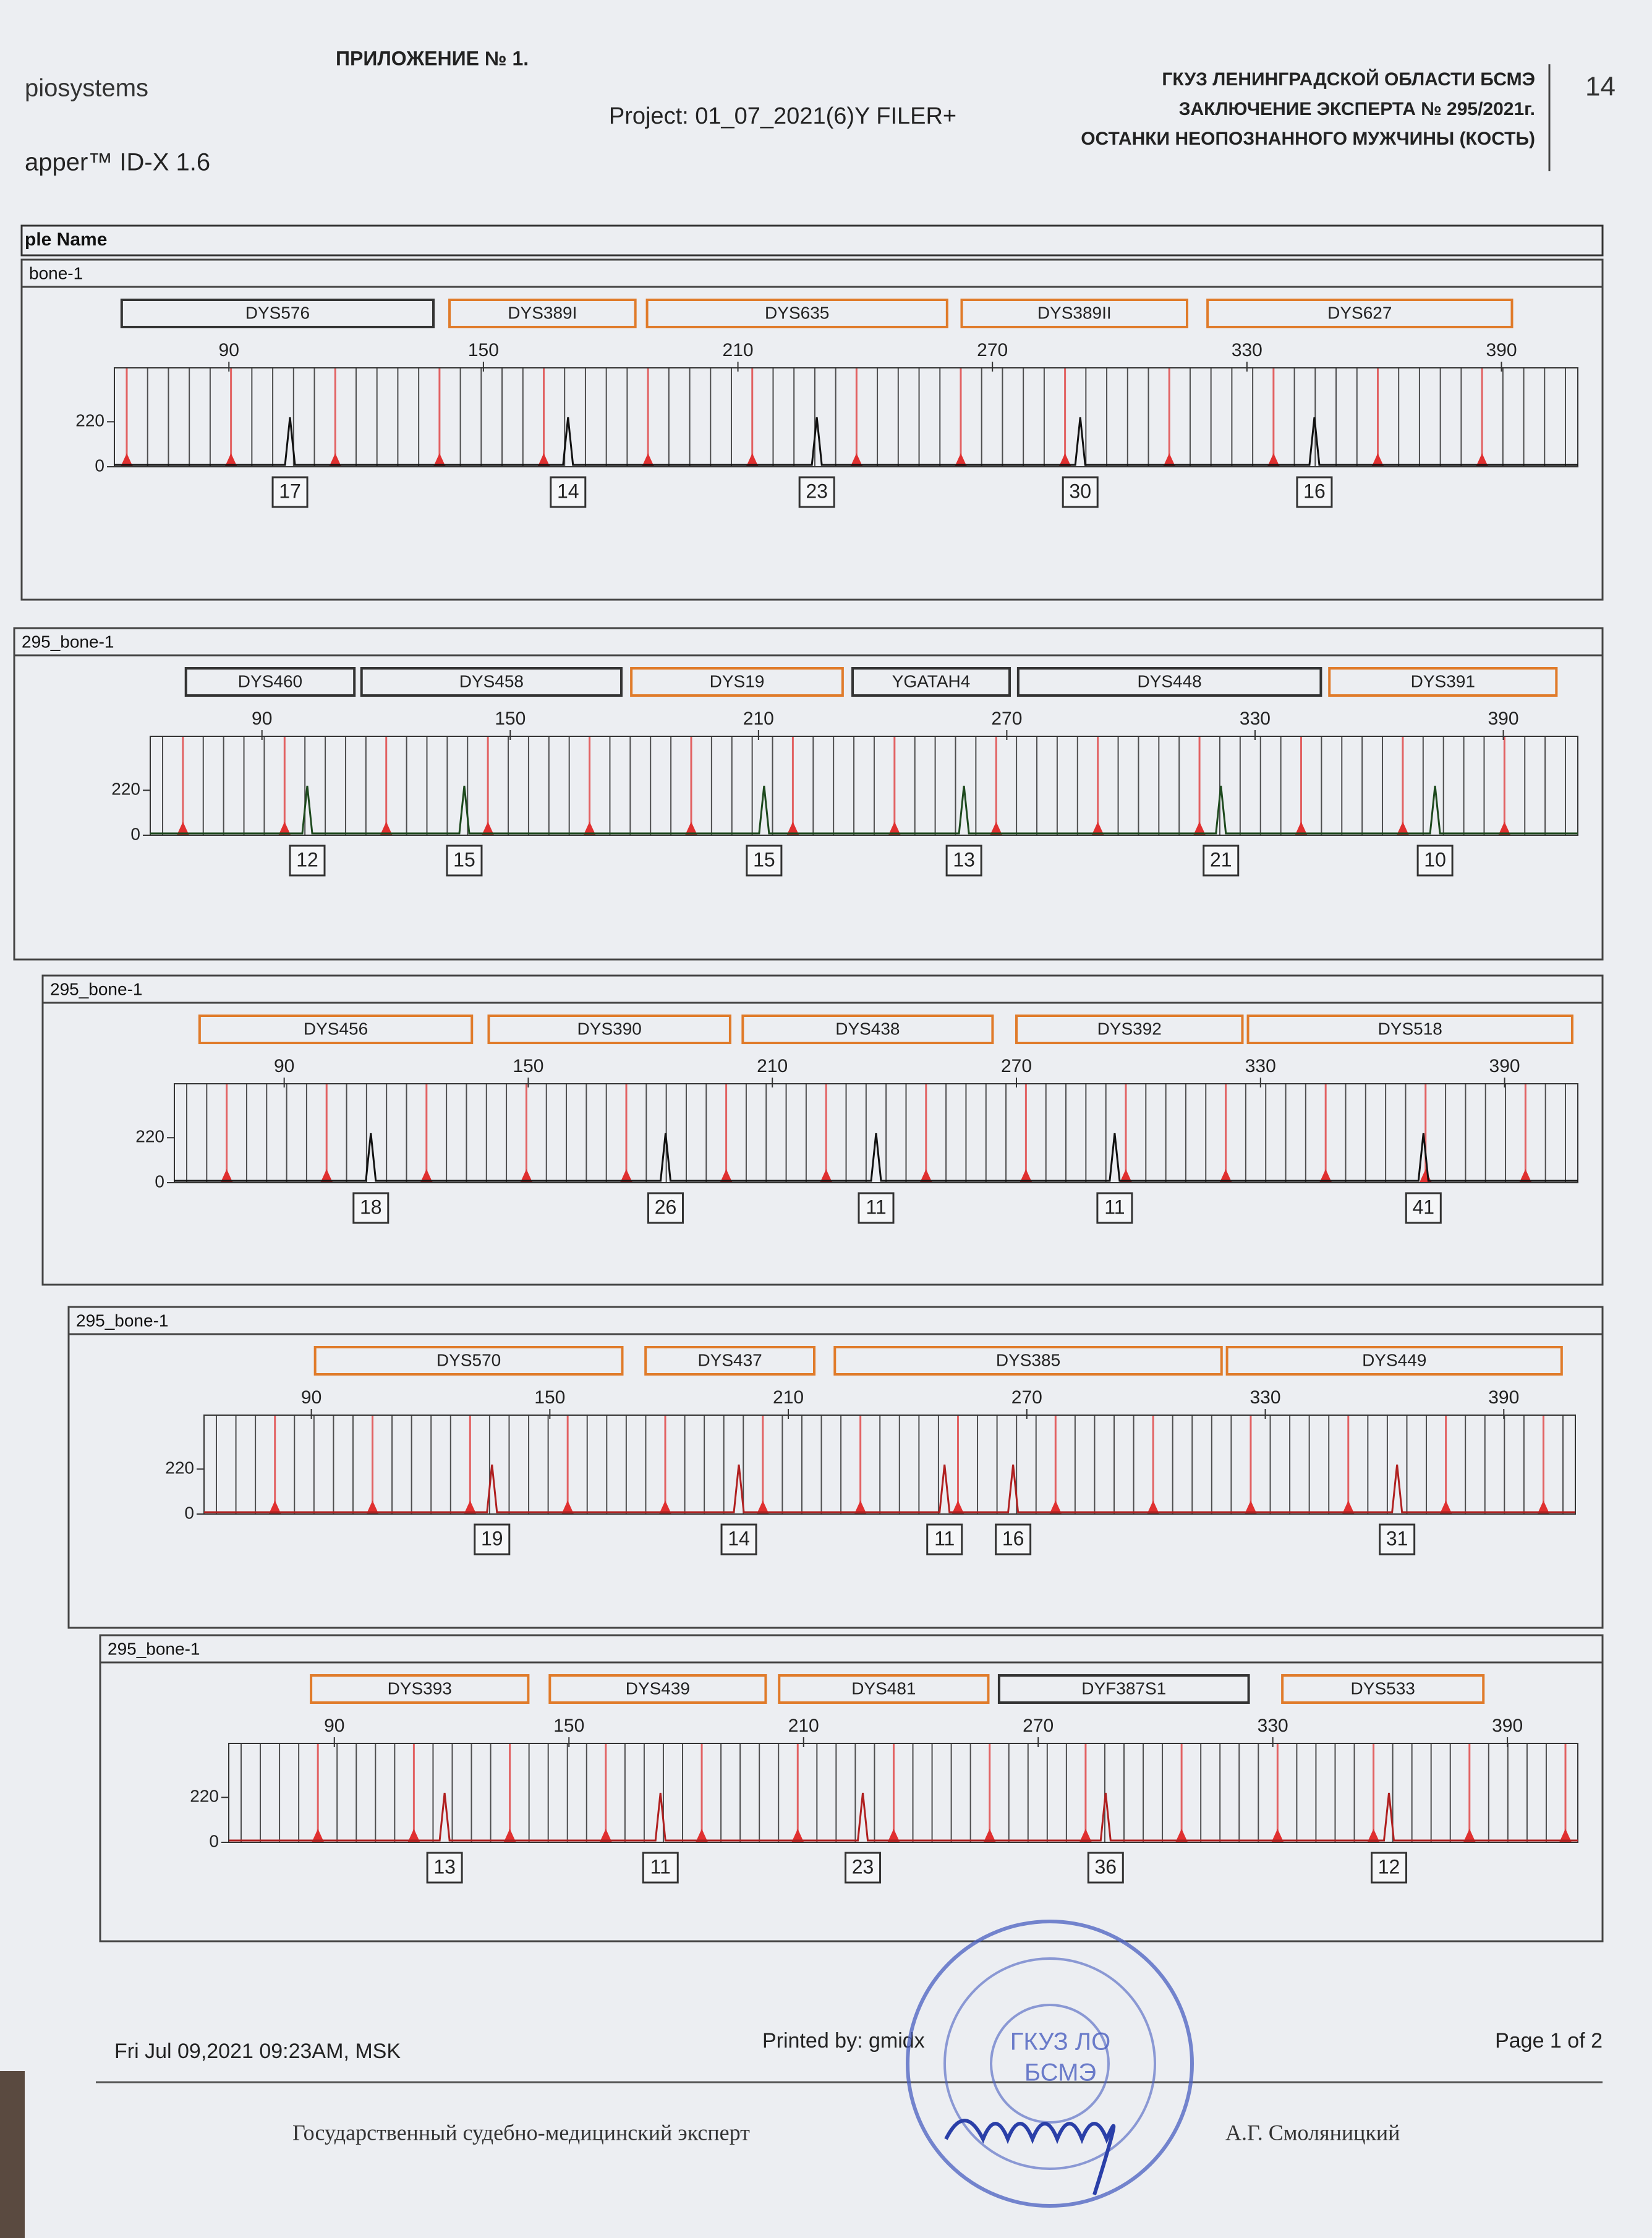  What do you see at coordinates (159, 1181) in the screenshot?
I see `y-tick-label: 0` at bounding box center [159, 1181].